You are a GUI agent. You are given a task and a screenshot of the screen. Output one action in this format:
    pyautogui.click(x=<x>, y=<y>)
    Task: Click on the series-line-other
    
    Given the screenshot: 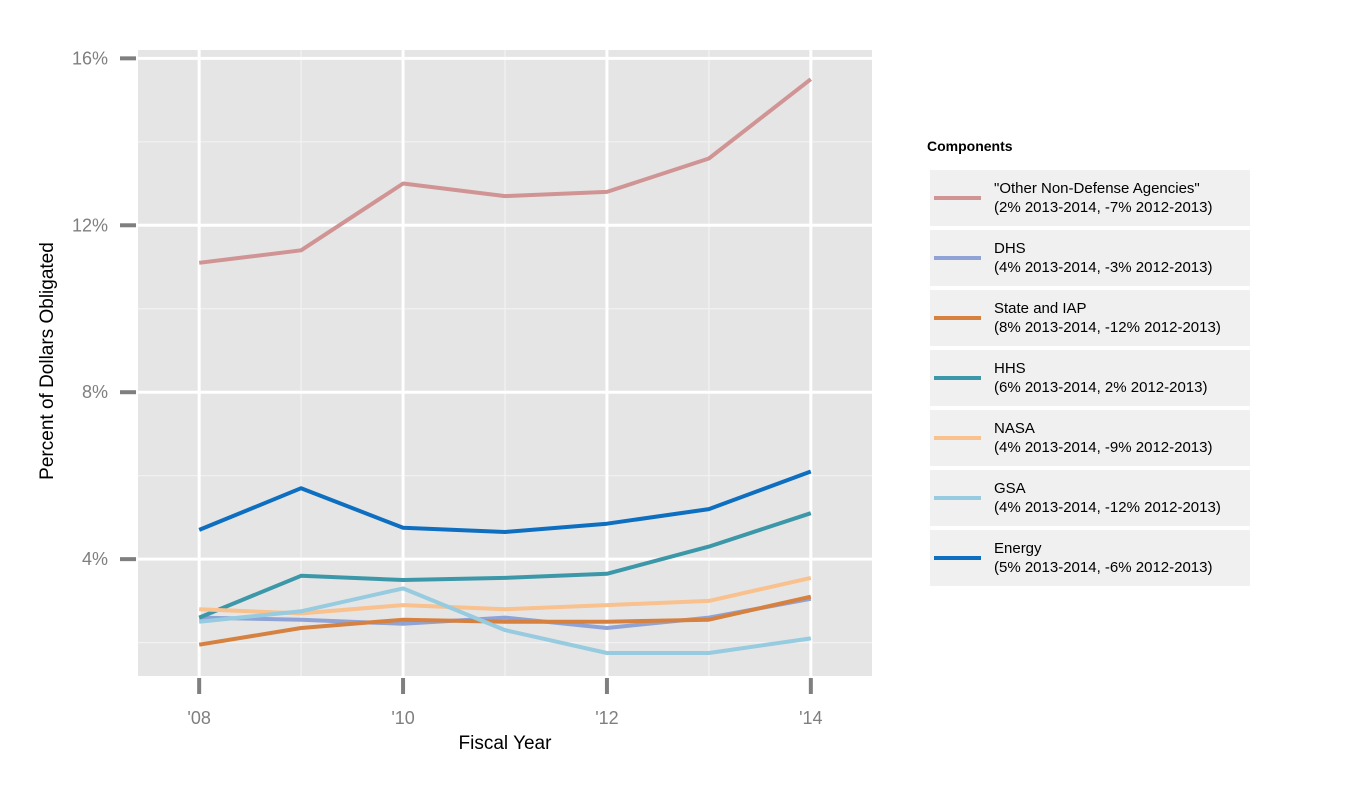 What is the action you would take?
    pyautogui.click(x=505, y=171)
    